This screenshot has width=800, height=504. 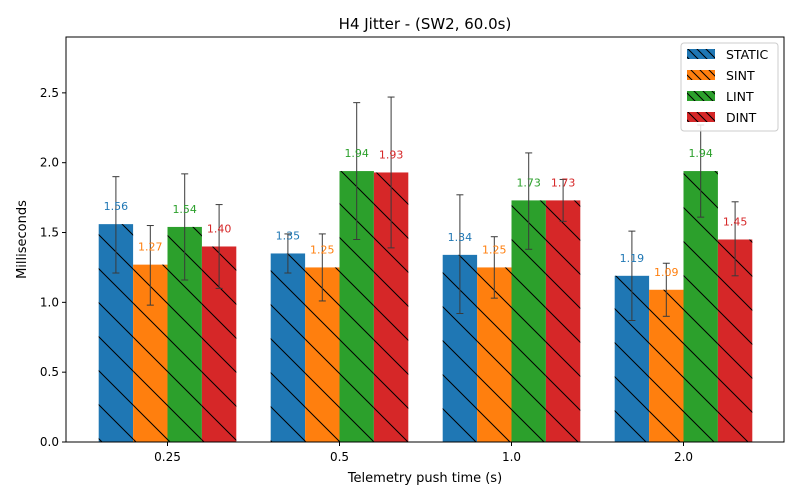 What do you see at coordinates (391, 154) in the screenshot?
I see `value-label-dint-0.5: 1.93` at bounding box center [391, 154].